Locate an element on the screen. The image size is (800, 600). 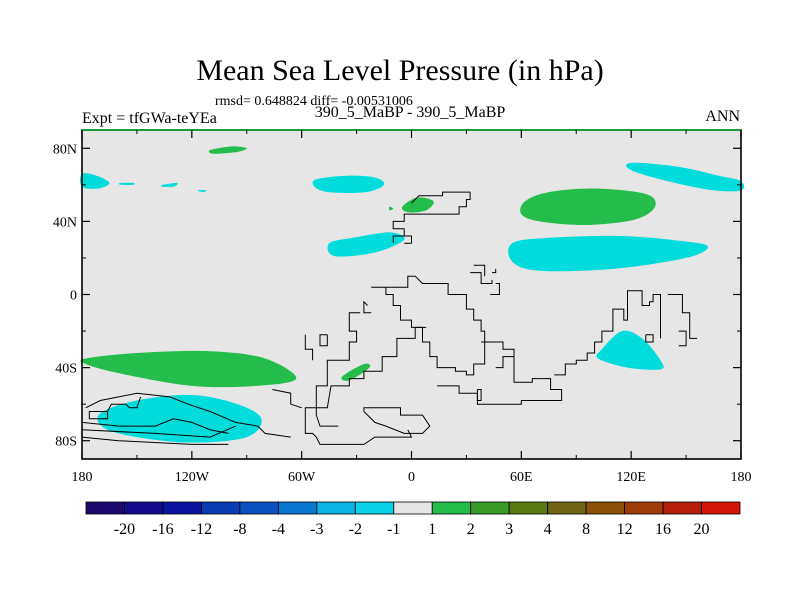
colorbar-label: -2 is located at coordinates (355, 529).